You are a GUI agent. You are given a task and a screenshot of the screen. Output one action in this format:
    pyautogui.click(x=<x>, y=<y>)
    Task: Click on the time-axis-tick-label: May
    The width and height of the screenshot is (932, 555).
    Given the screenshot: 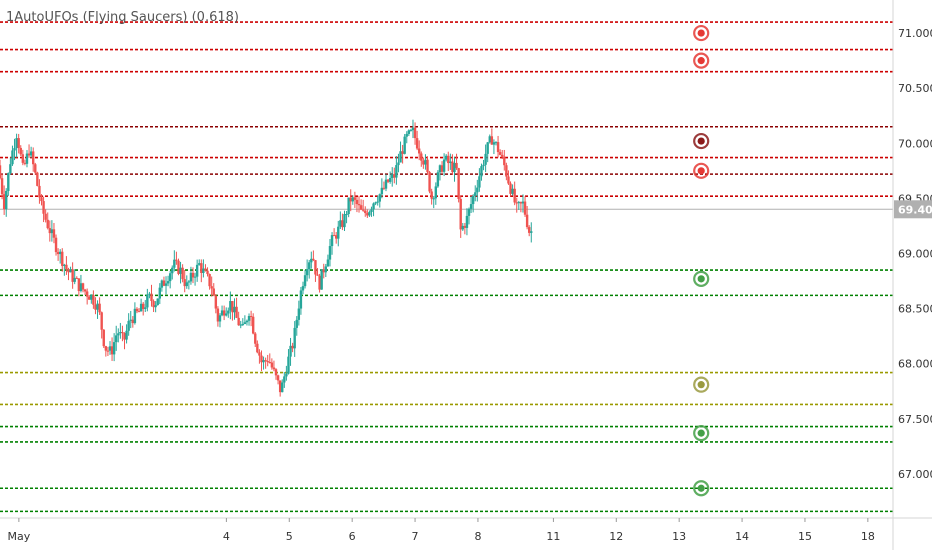 What is the action you would take?
    pyautogui.click(x=18, y=536)
    